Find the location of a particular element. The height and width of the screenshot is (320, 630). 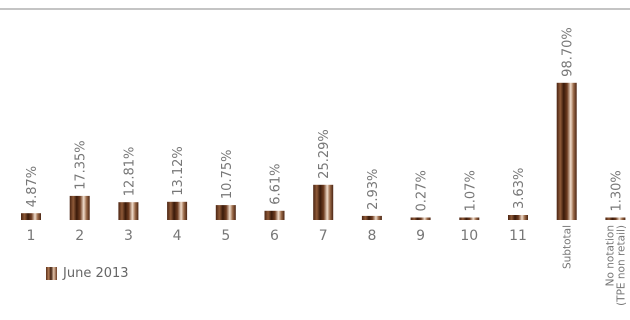

legend-swatch is located at coordinates (51, 273).